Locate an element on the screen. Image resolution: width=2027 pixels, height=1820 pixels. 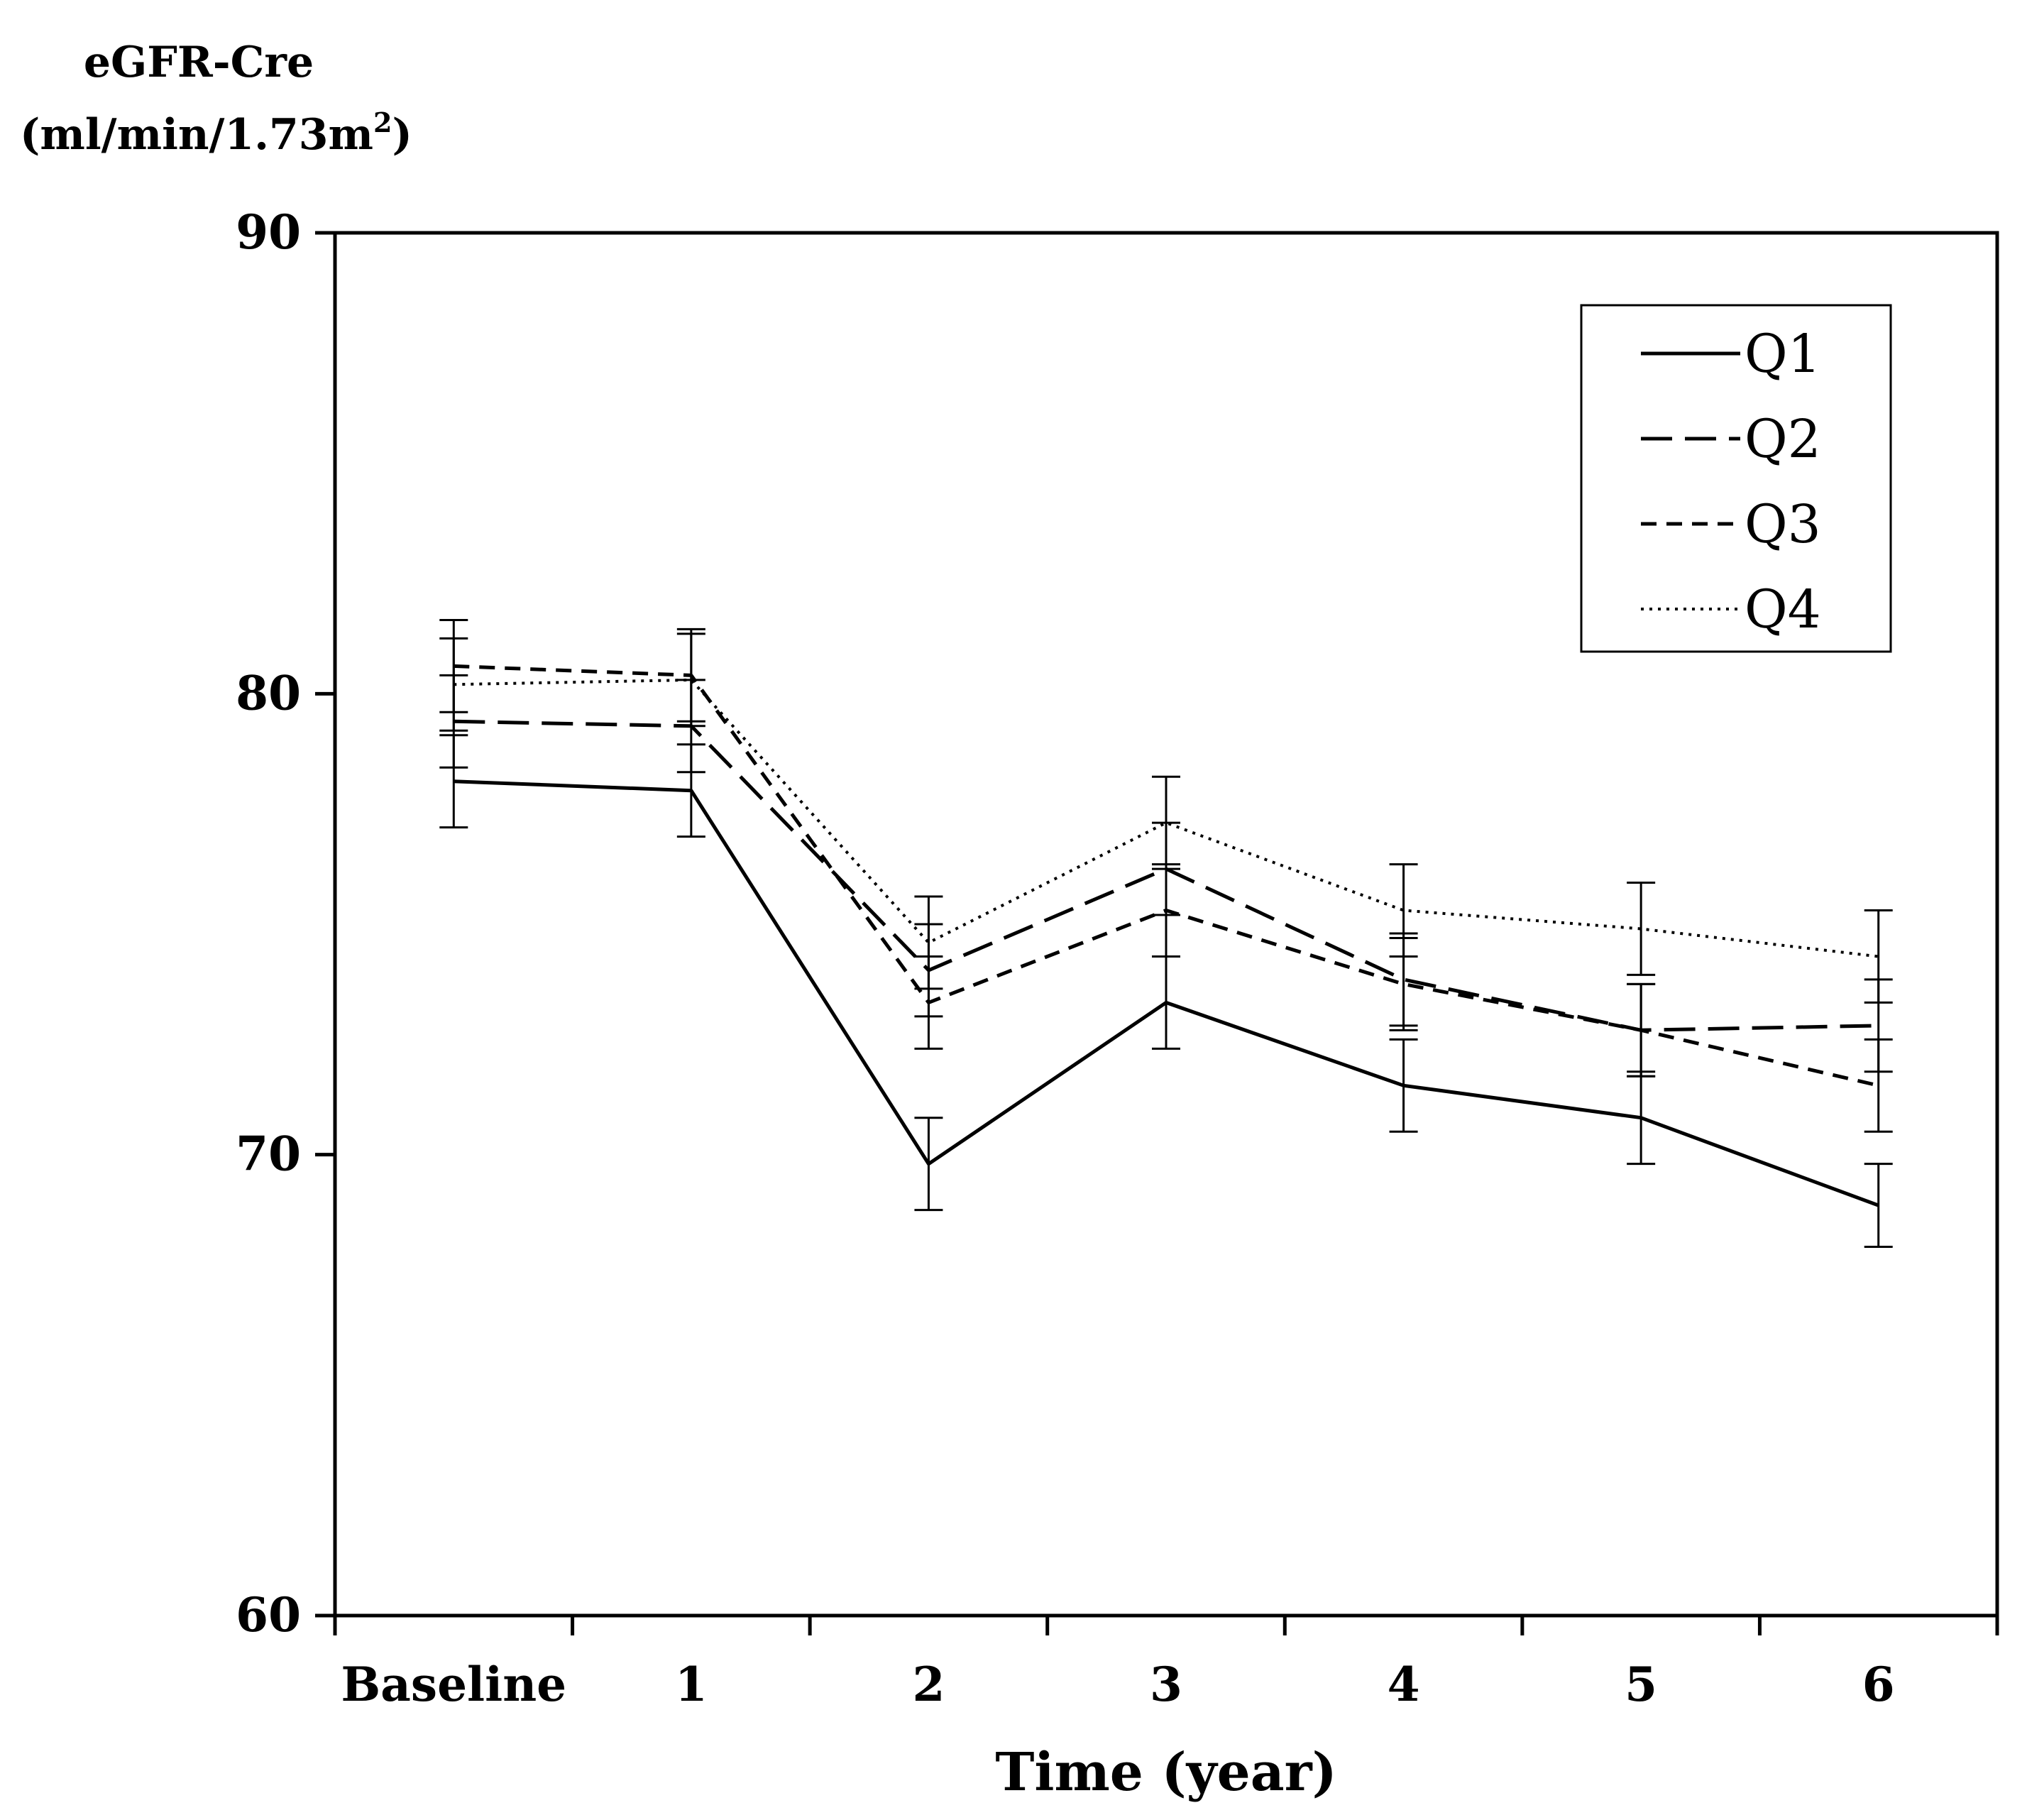
x-tick-label: 6 is located at coordinates (1878, 1685).